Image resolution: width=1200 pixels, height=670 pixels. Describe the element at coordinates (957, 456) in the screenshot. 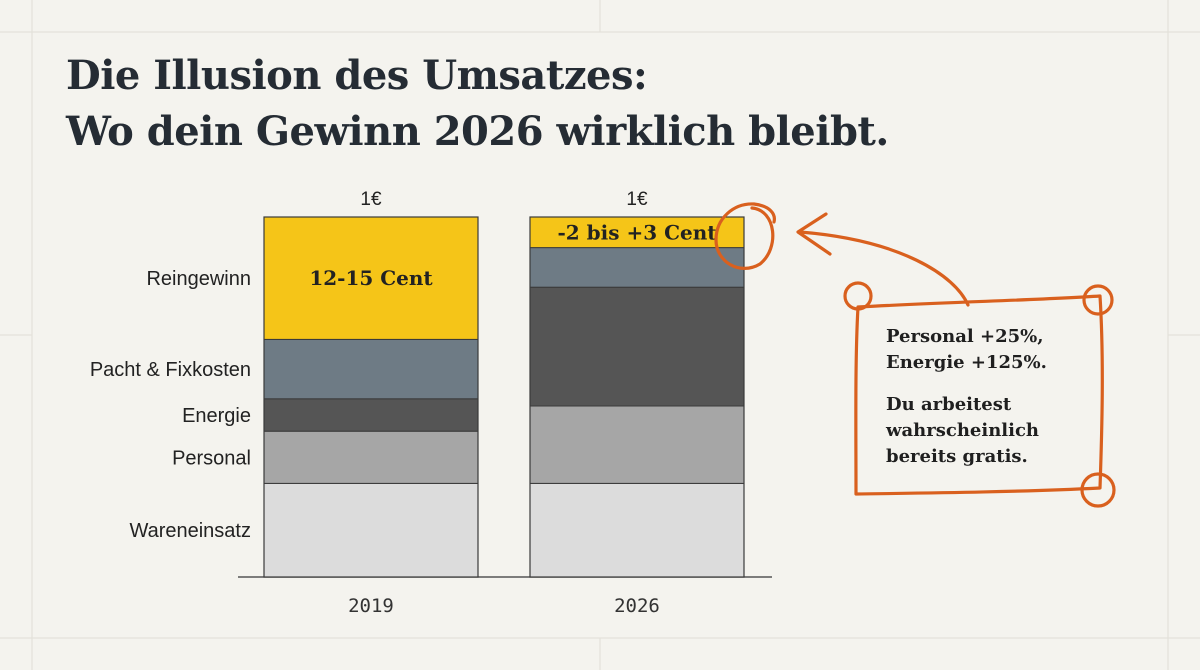

I see `note-line-5: bereits gratis.` at that location.